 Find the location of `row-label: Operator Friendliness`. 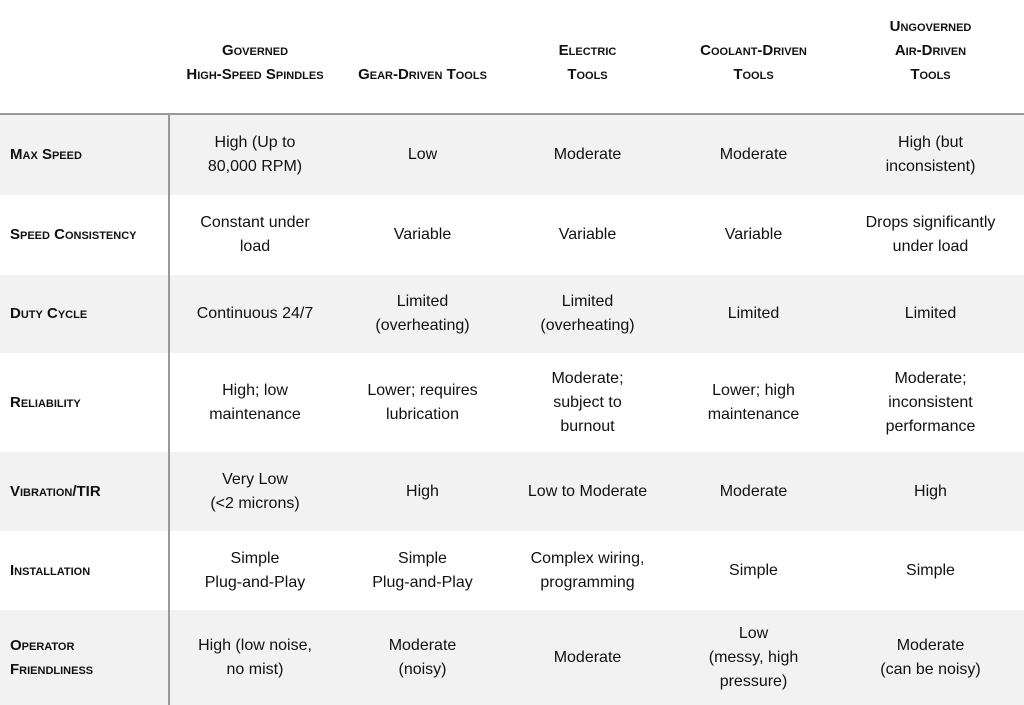

row-label: Operator Friendliness is located at coordinates (85, 657).